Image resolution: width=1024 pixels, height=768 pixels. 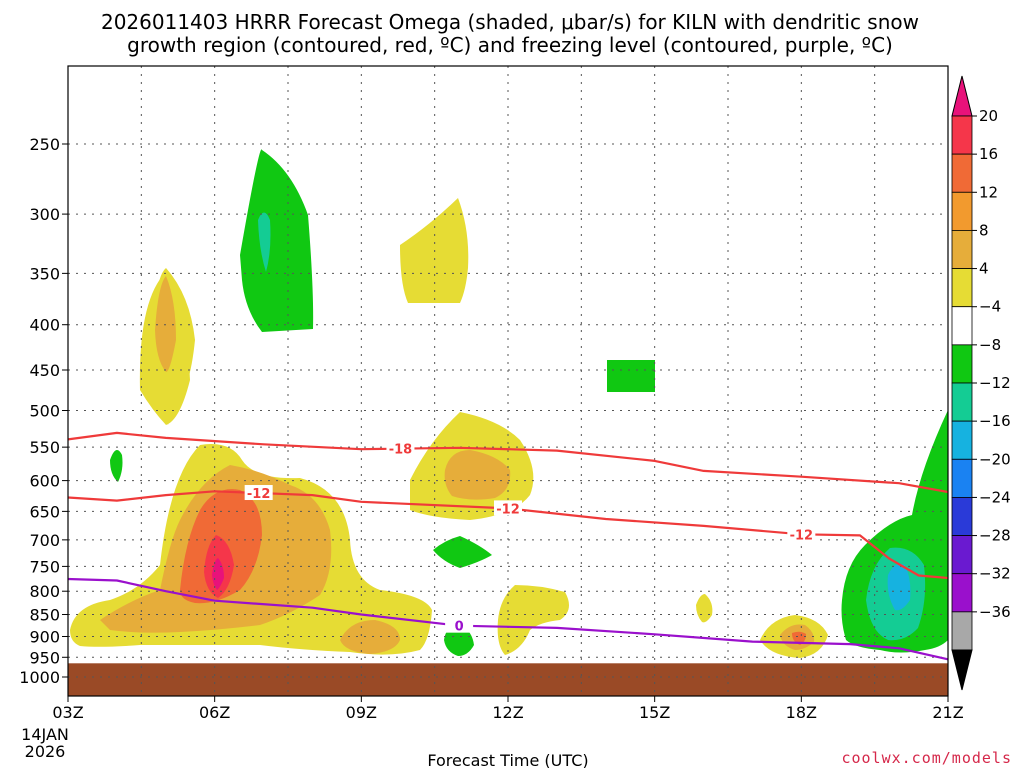 I want to click on colorbar-label: −16, so click(x=995, y=421).